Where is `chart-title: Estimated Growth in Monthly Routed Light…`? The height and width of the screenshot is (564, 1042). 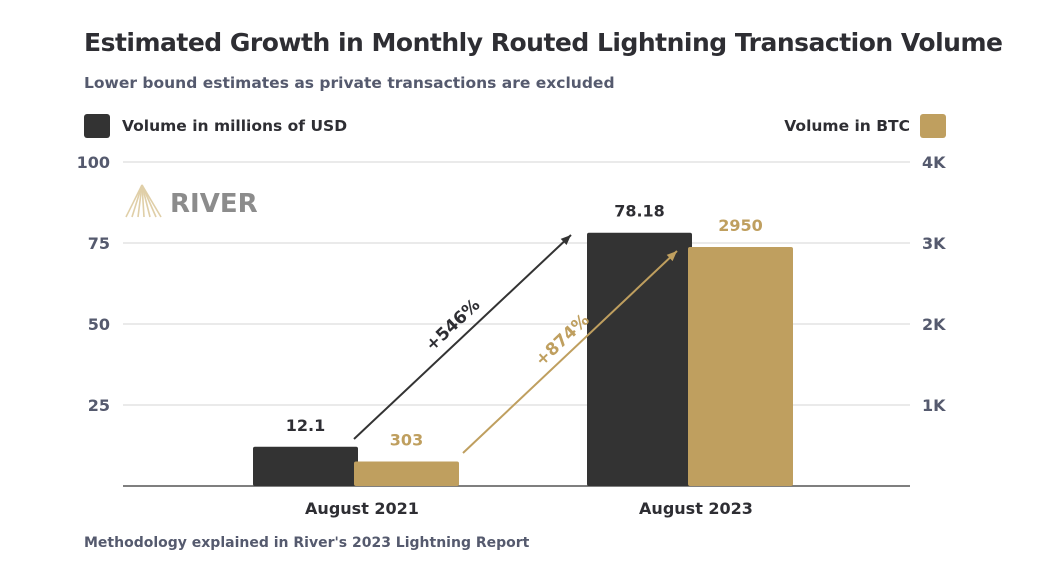
chart-title: Estimated Growth in Monthly Routed Light… is located at coordinates (543, 42).